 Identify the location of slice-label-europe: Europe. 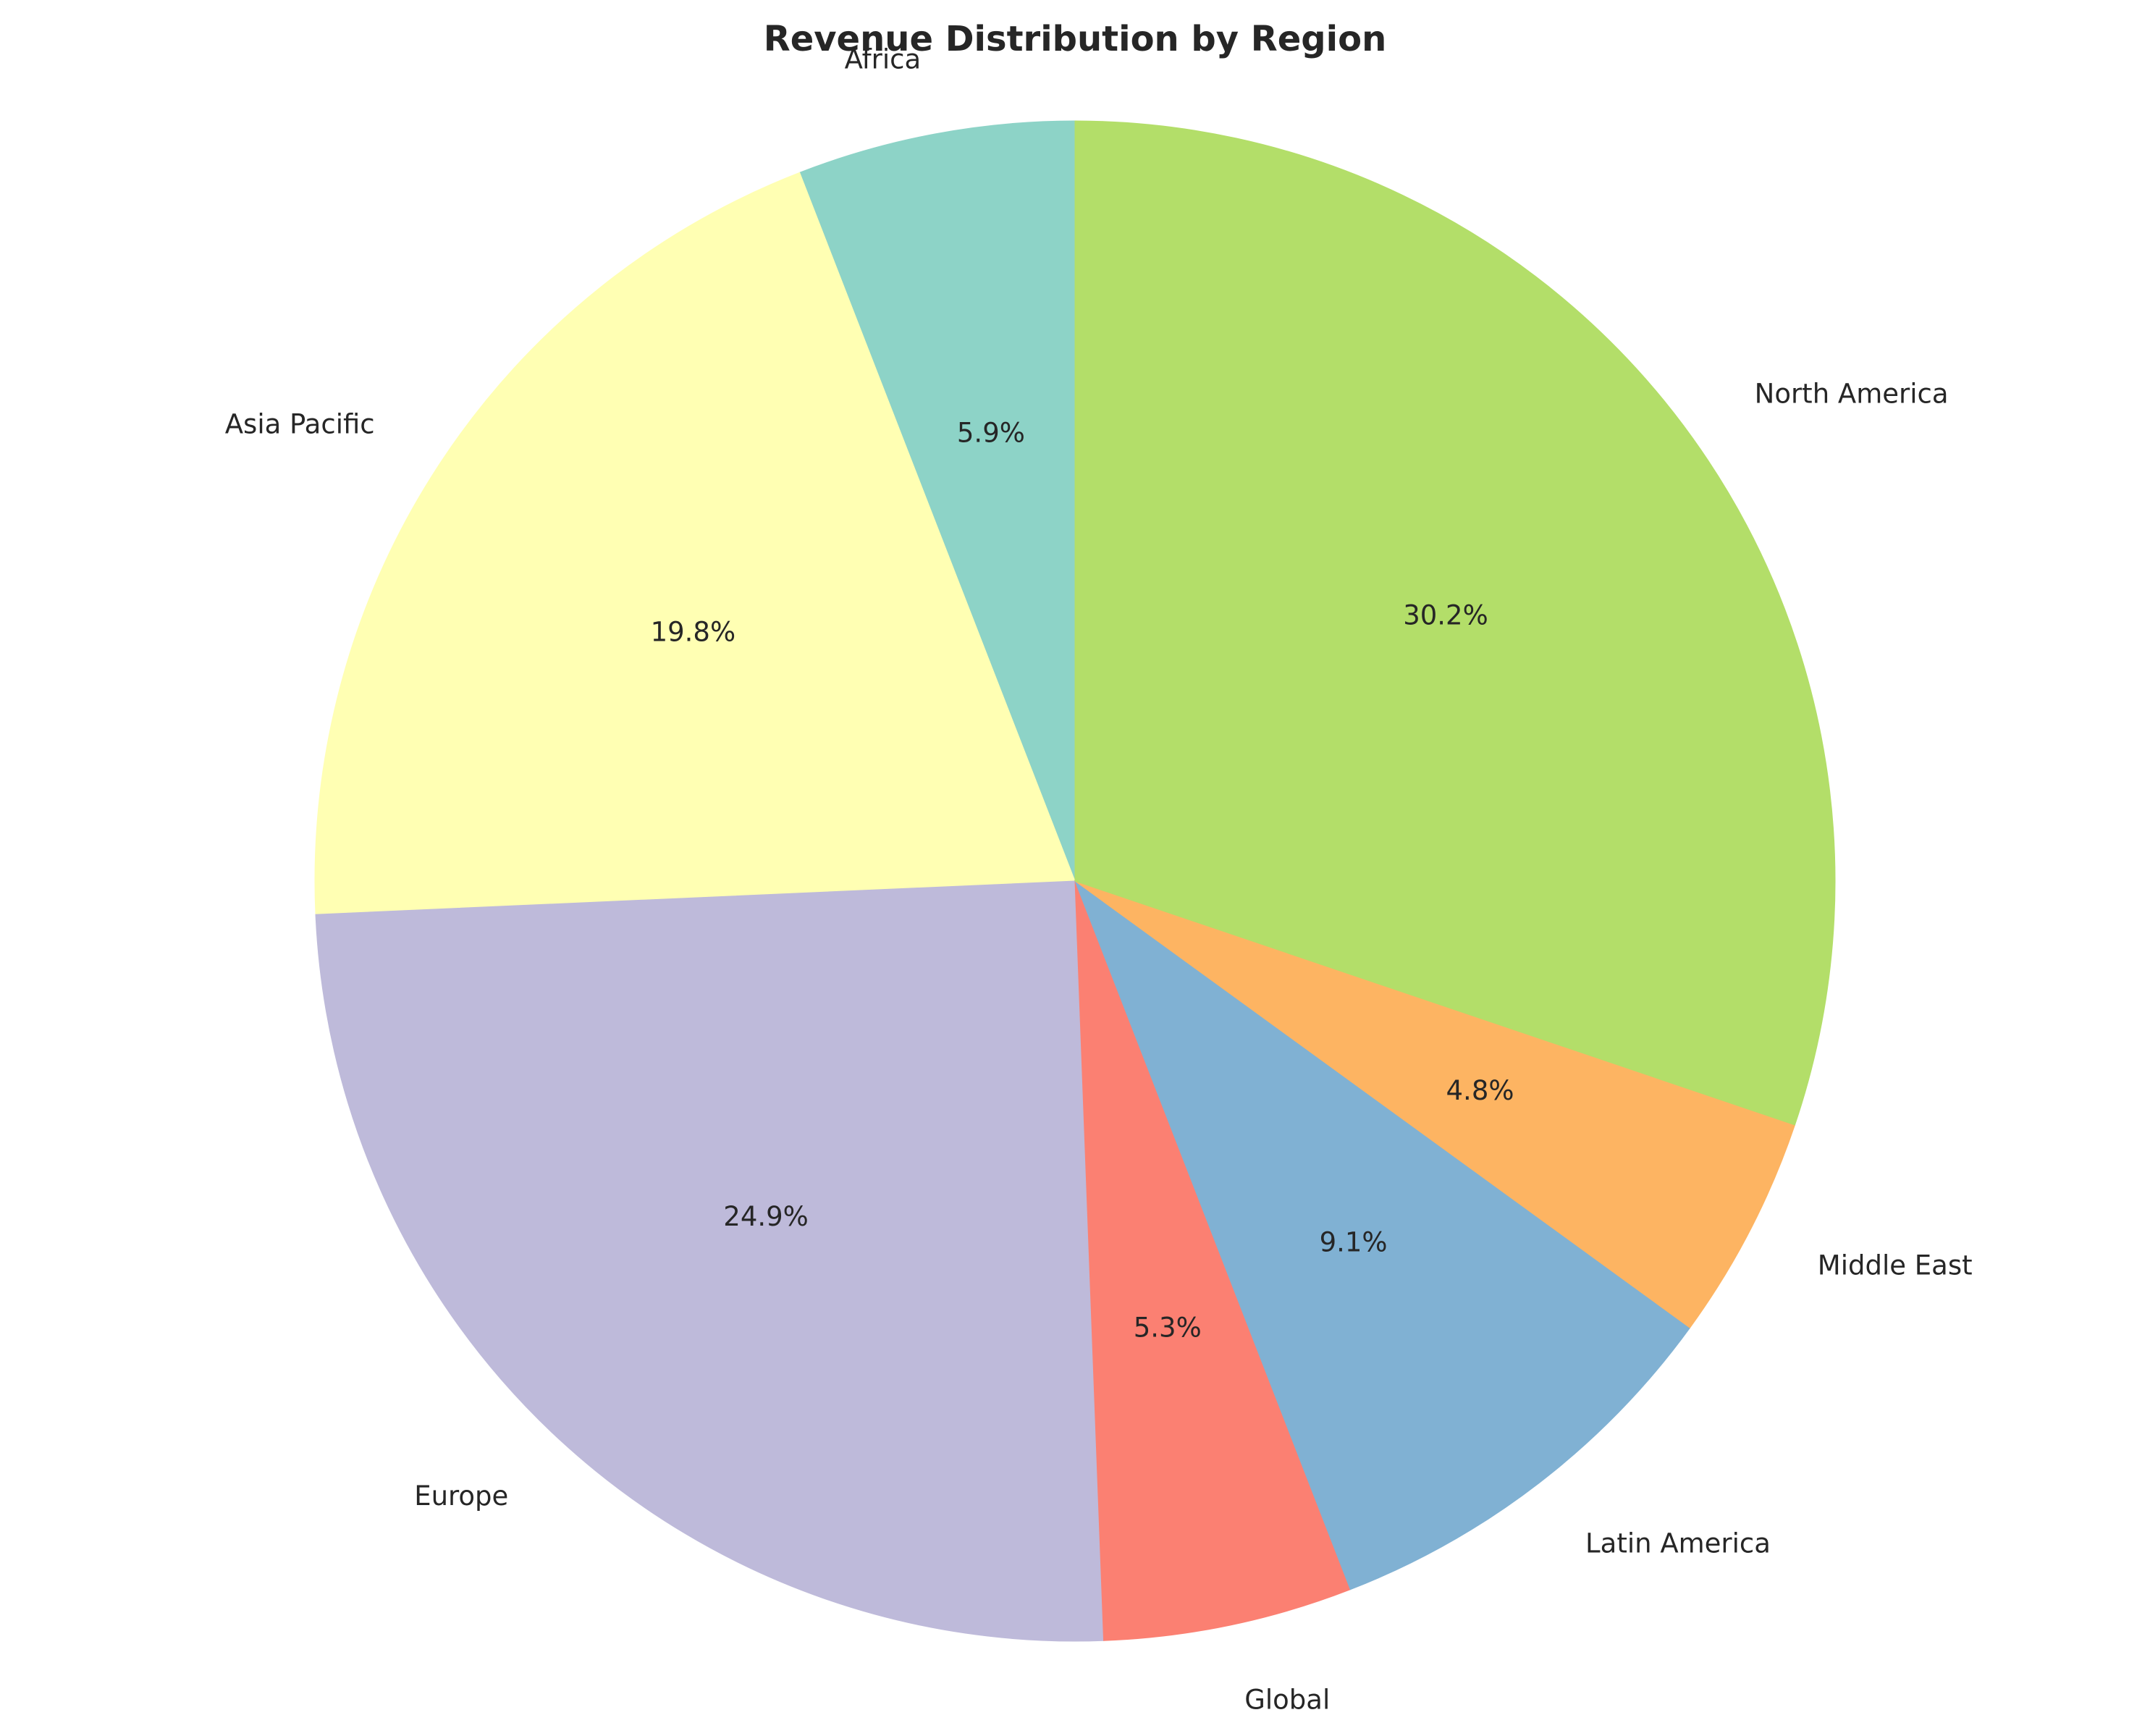
(461, 1496).